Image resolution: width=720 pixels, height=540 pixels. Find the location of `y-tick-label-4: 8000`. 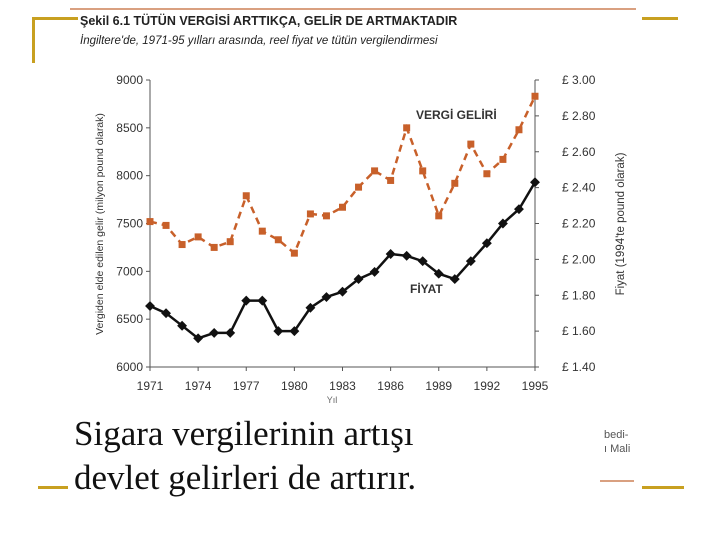

y-tick-label-4: 8000 is located at coordinates (129, 176).